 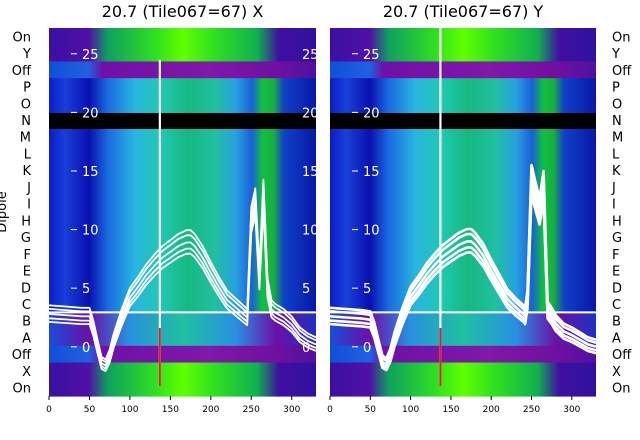 What do you see at coordinates (183, 11) in the screenshot?
I see `chart-title: 20.7 (Tile067=67) X` at bounding box center [183, 11].